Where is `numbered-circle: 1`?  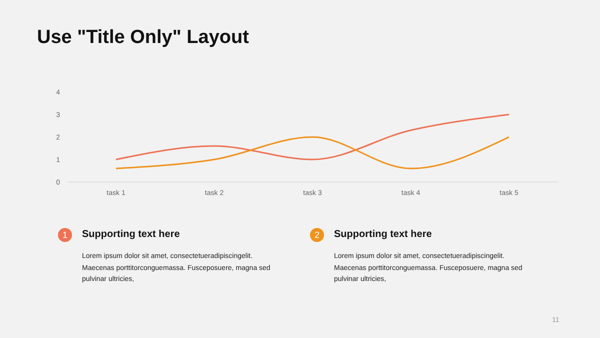
numbered-circle: 1 is located at coordinates (65, 235).